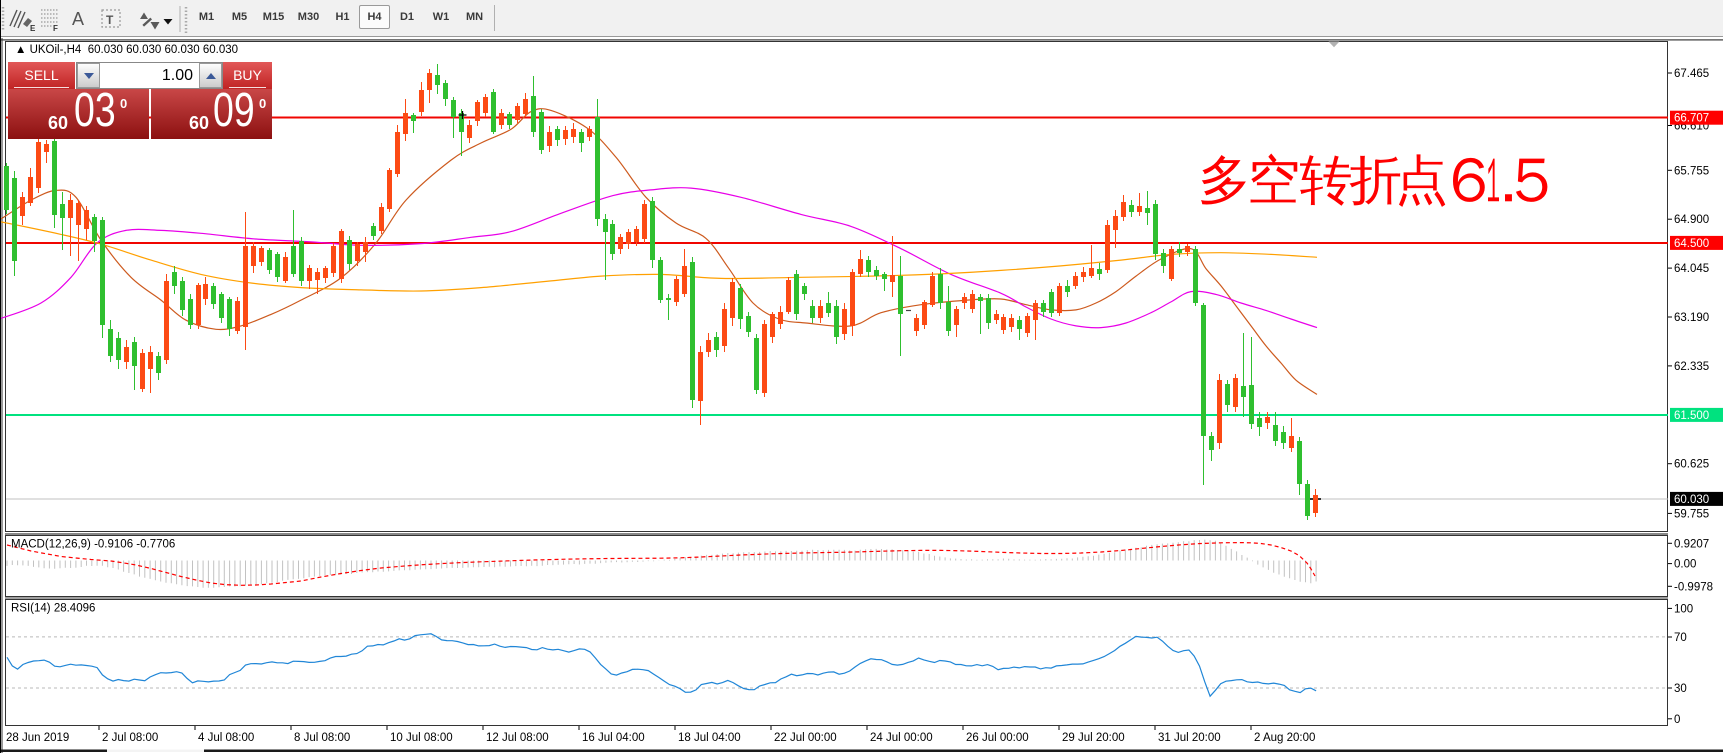  What do you see at coordinates (1189, 738) in the screenshot?
I see `svg-text: 31 Jul 20:00` at bounding box center [1189, 738].